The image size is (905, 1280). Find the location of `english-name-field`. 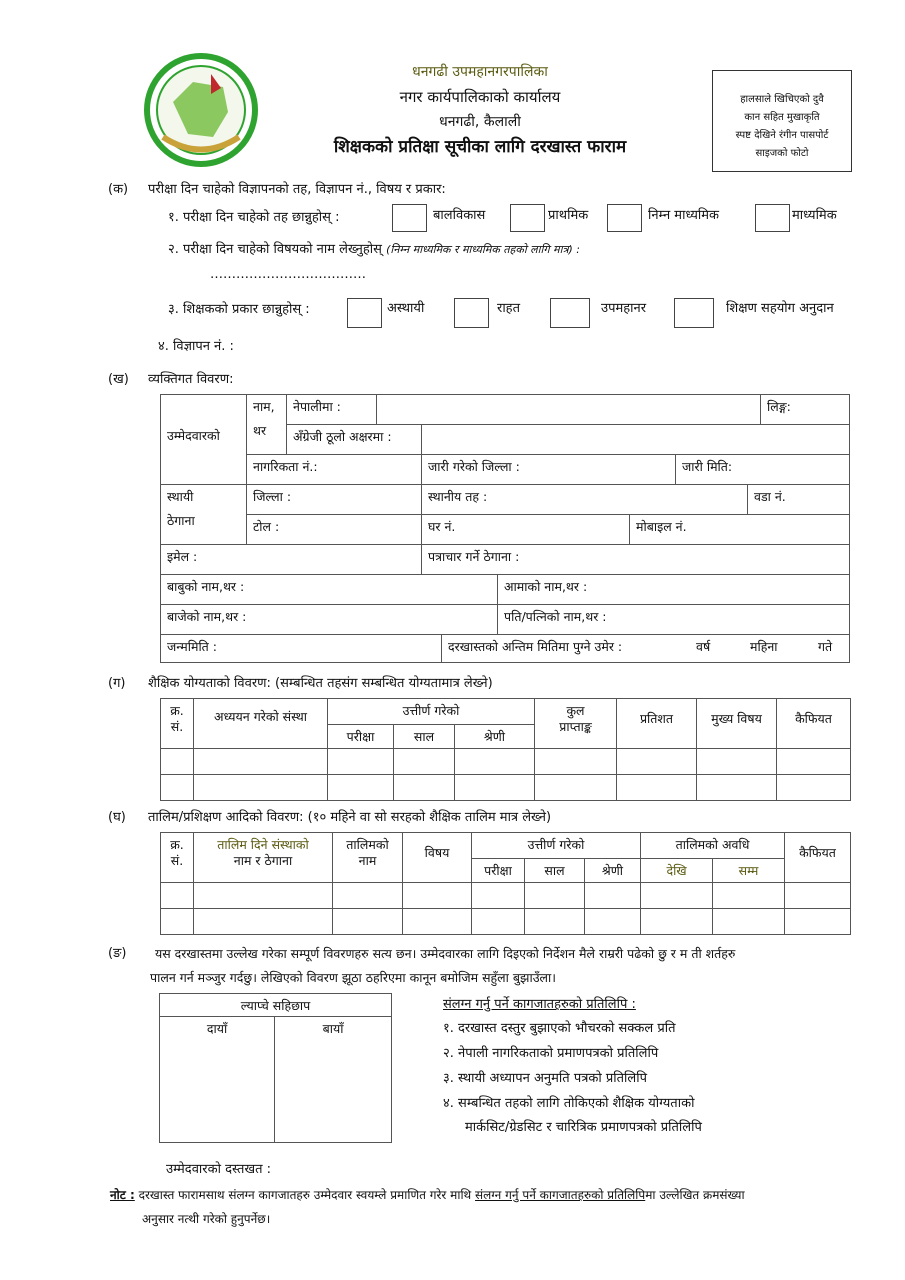

english-name-field is located at coordinates (635, 439).